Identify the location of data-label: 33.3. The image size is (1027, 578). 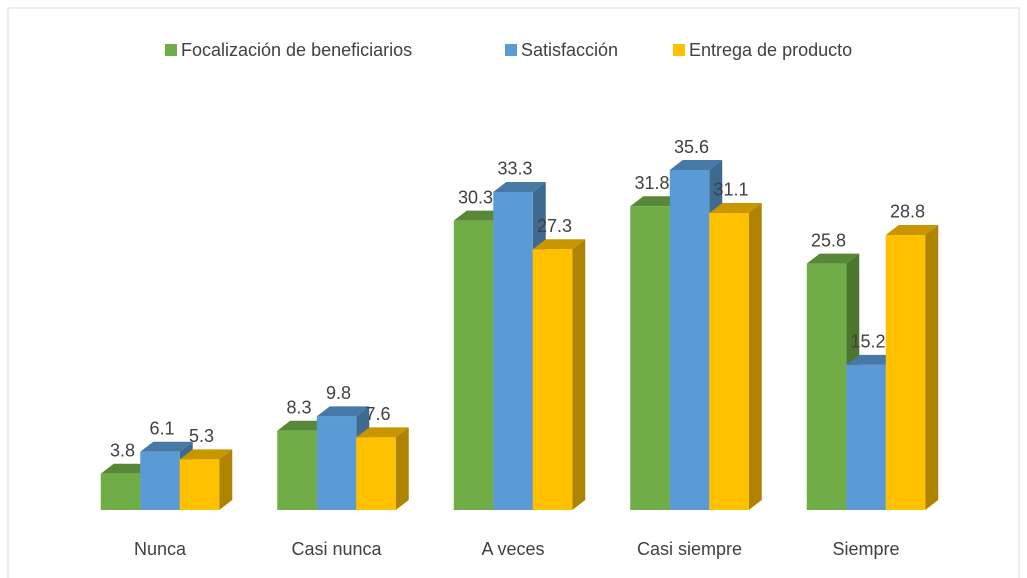
(514, 169).